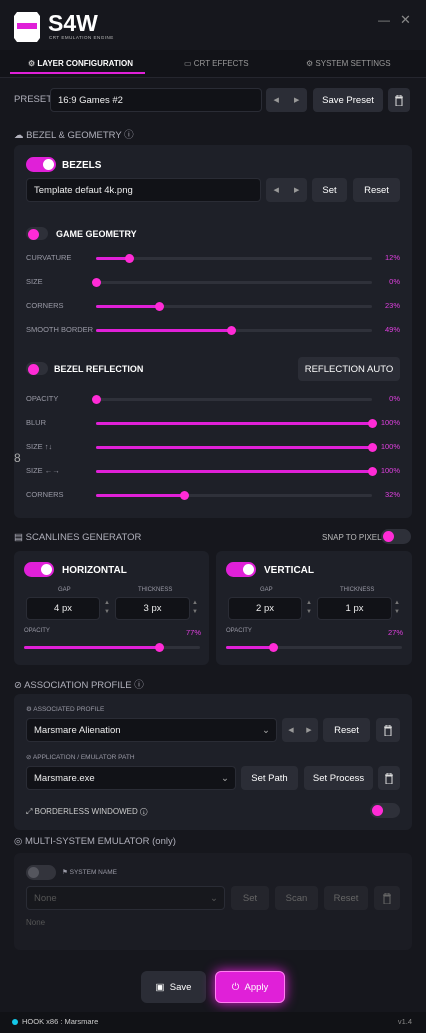 This screenshot has width=426, height=1033. What do you see at coordinates (399, 100) in the screenshot?
I see `delete-preset-button` at bounding box center [399, 100].